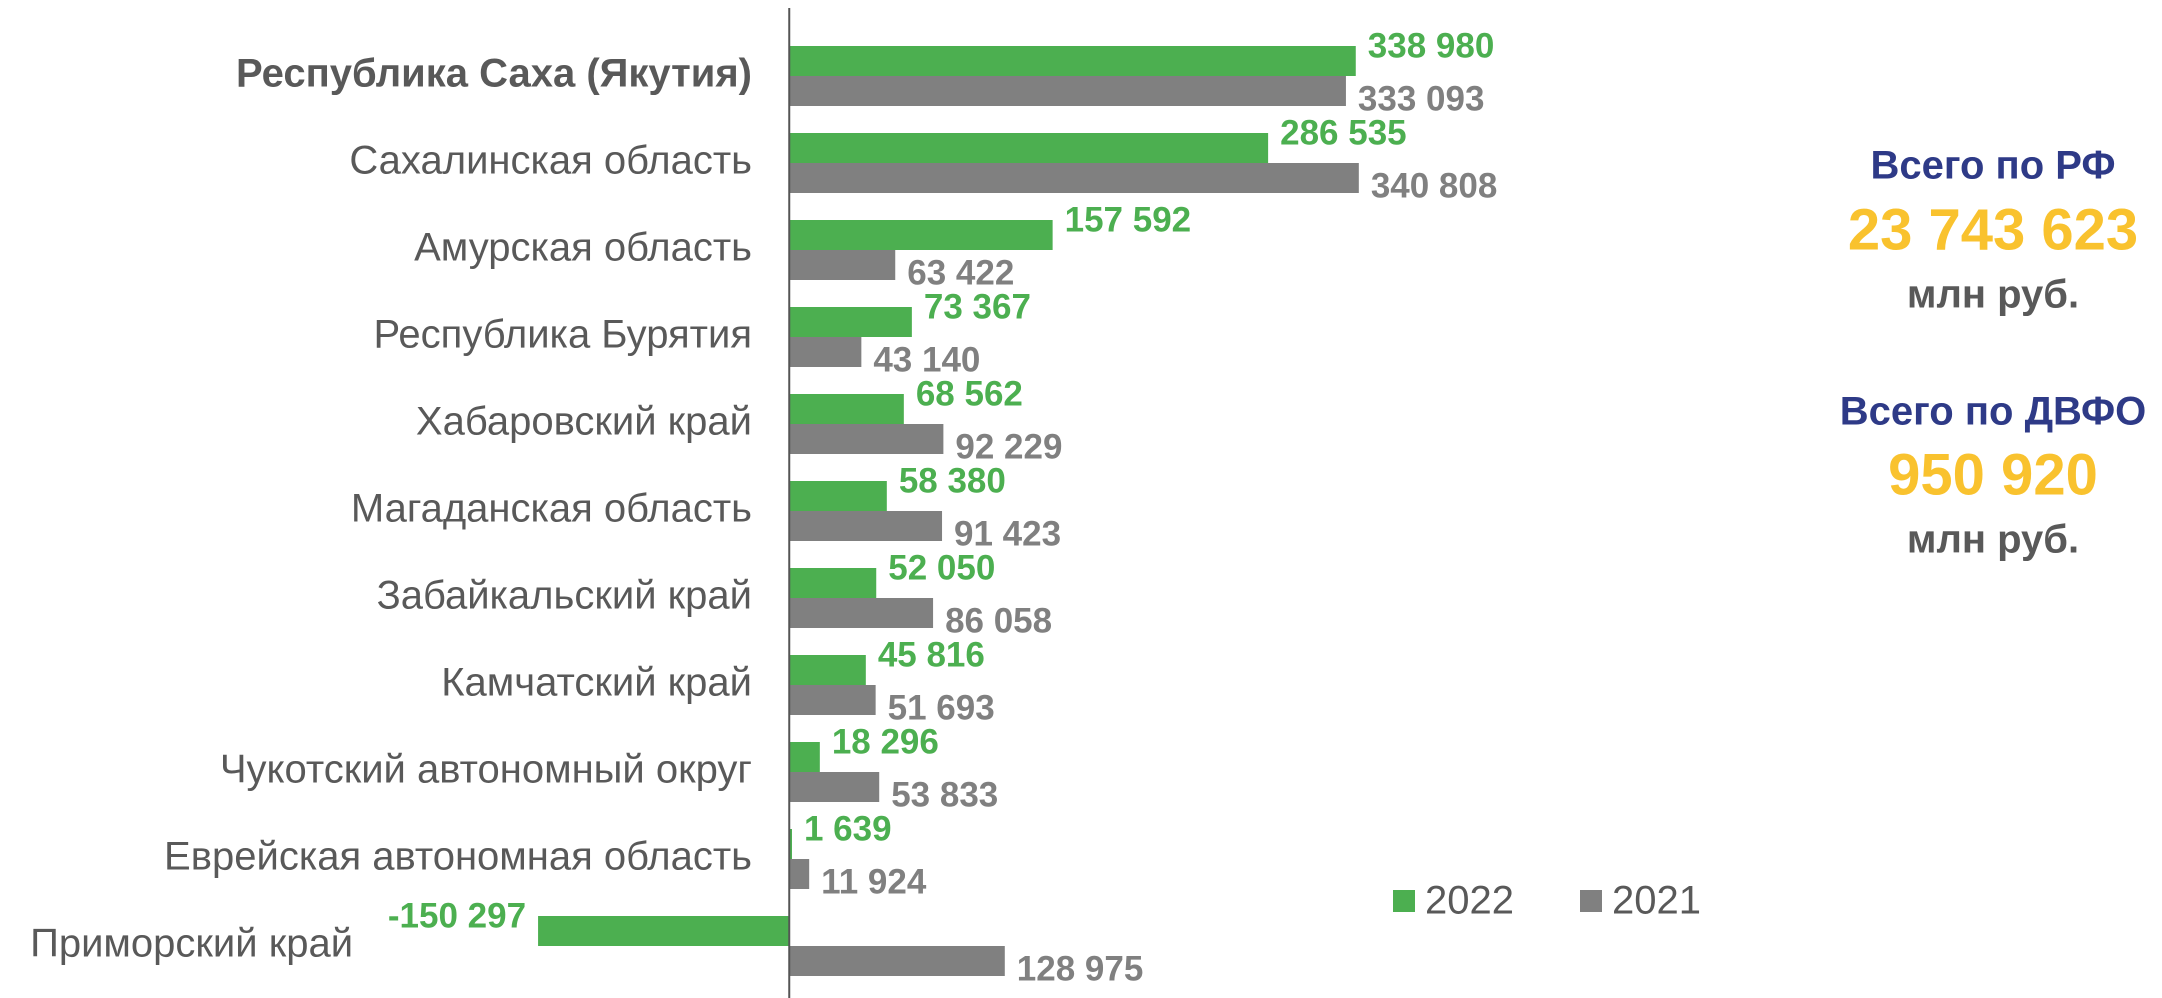 The width and height of the screenshot is (2162, 998). What do you see at coordinates (1431, 45) in the screenshot?
I see `value-label: 338 980` at bounding box center [1431, 45].